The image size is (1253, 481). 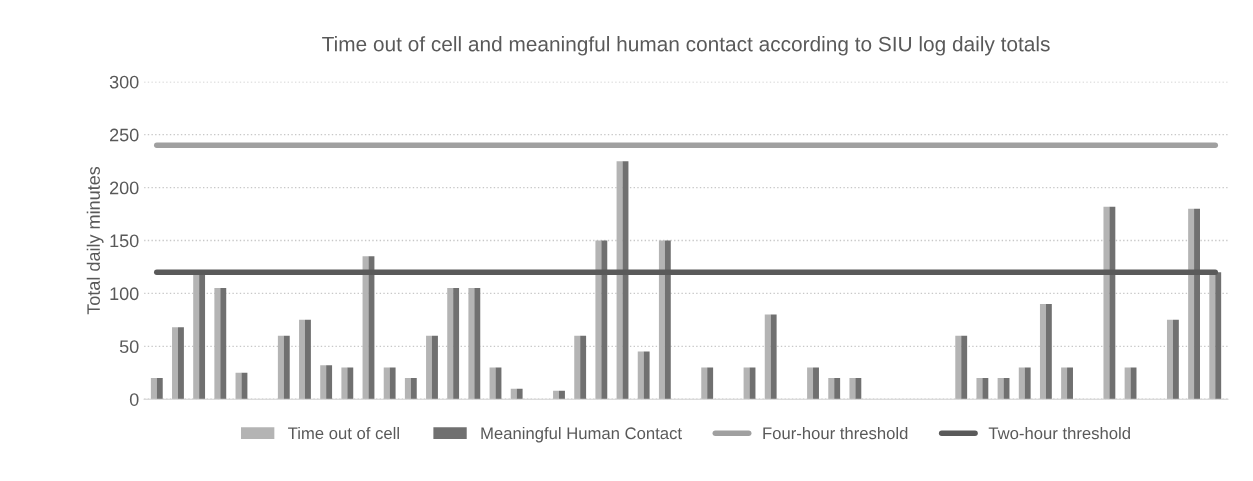 What do you see at coordinates (129, 347) in the screenshot?
I see `y-tick-label: 50` at bounding box center [129, 347].